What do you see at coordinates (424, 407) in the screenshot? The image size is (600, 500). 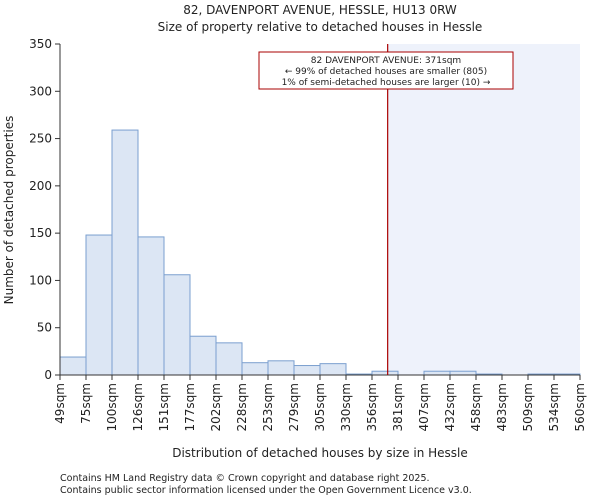 I see `x-tick-label: 407sqm` at bounding box center [424, 407].